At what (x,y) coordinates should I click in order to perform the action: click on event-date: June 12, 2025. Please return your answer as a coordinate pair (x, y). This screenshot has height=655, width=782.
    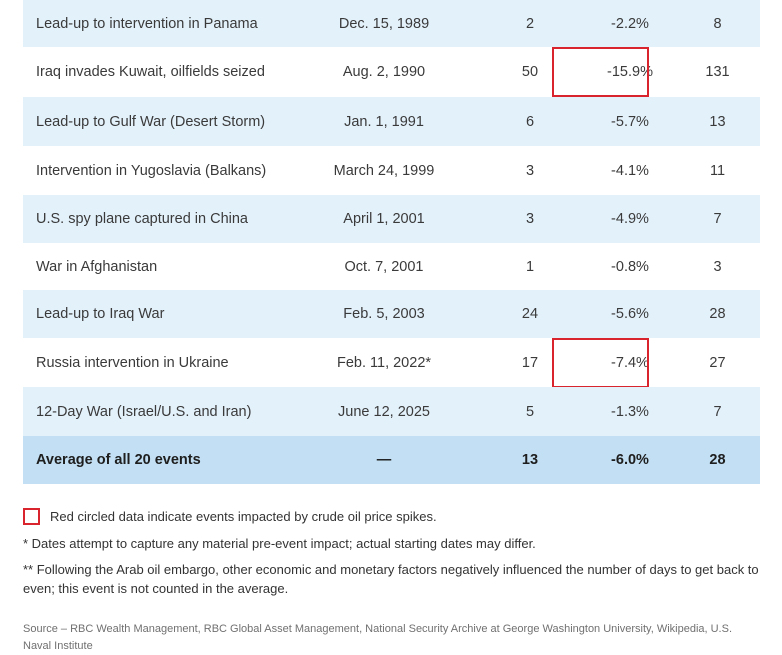
    Looking at the image, I should click on (384, 411).